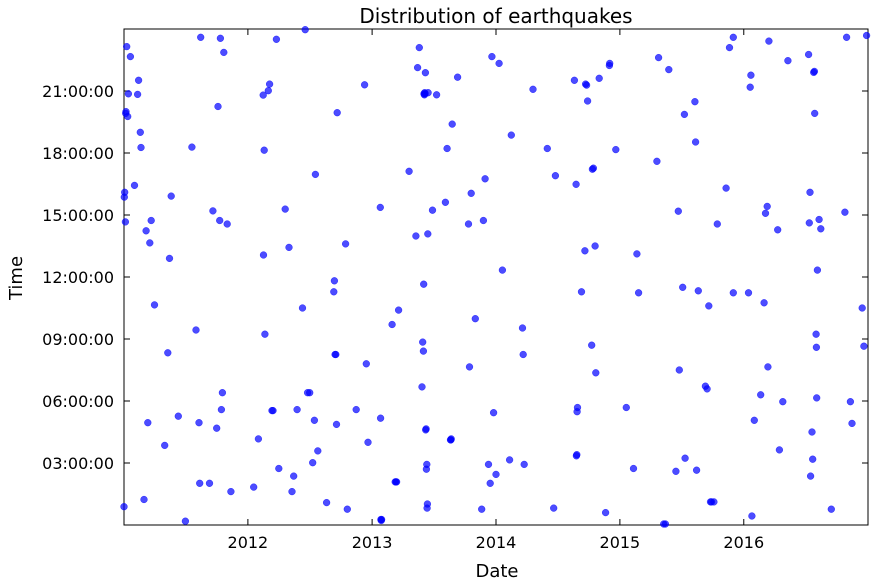  What do you see at coordinates (743, 542) in the screenshot?
I see `x-tick-label: 2016` at bounding box center [743, 542].